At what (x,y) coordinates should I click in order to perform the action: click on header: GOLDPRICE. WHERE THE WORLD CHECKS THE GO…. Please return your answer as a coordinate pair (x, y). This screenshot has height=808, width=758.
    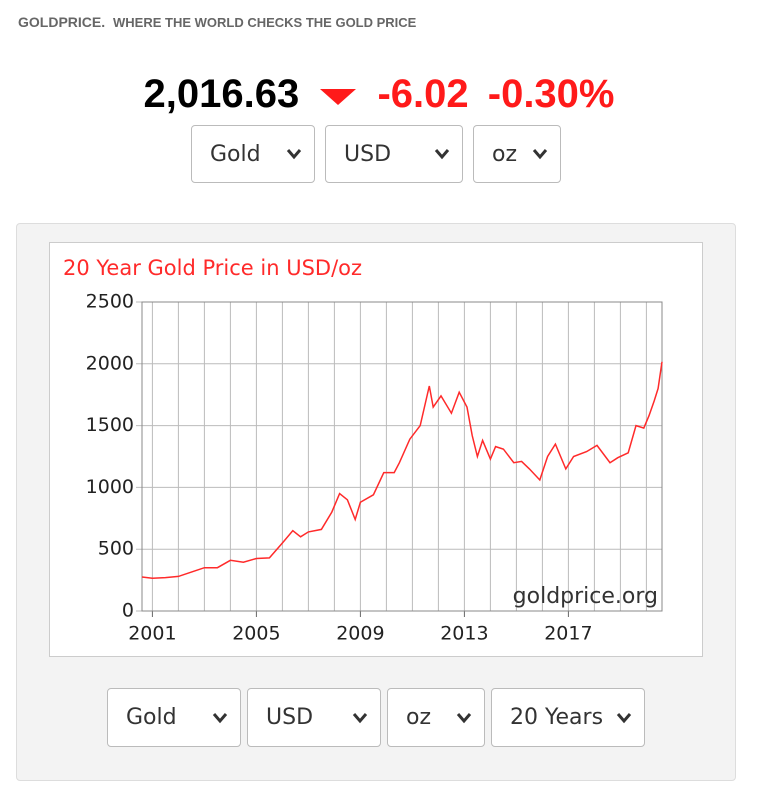
    Looking at the image, I should click on (217, 22).